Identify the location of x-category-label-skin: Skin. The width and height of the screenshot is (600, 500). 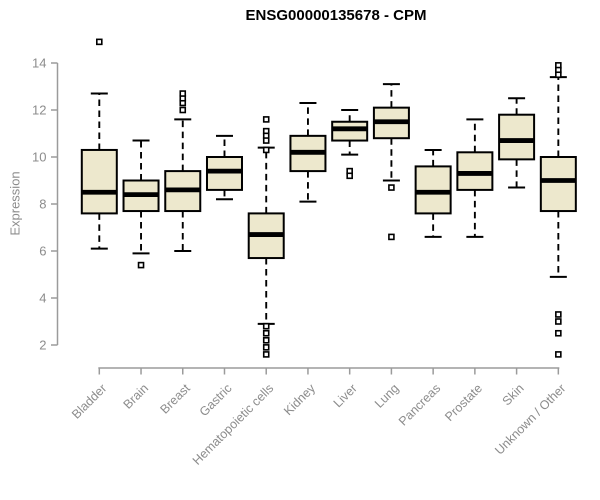
(513, 394).